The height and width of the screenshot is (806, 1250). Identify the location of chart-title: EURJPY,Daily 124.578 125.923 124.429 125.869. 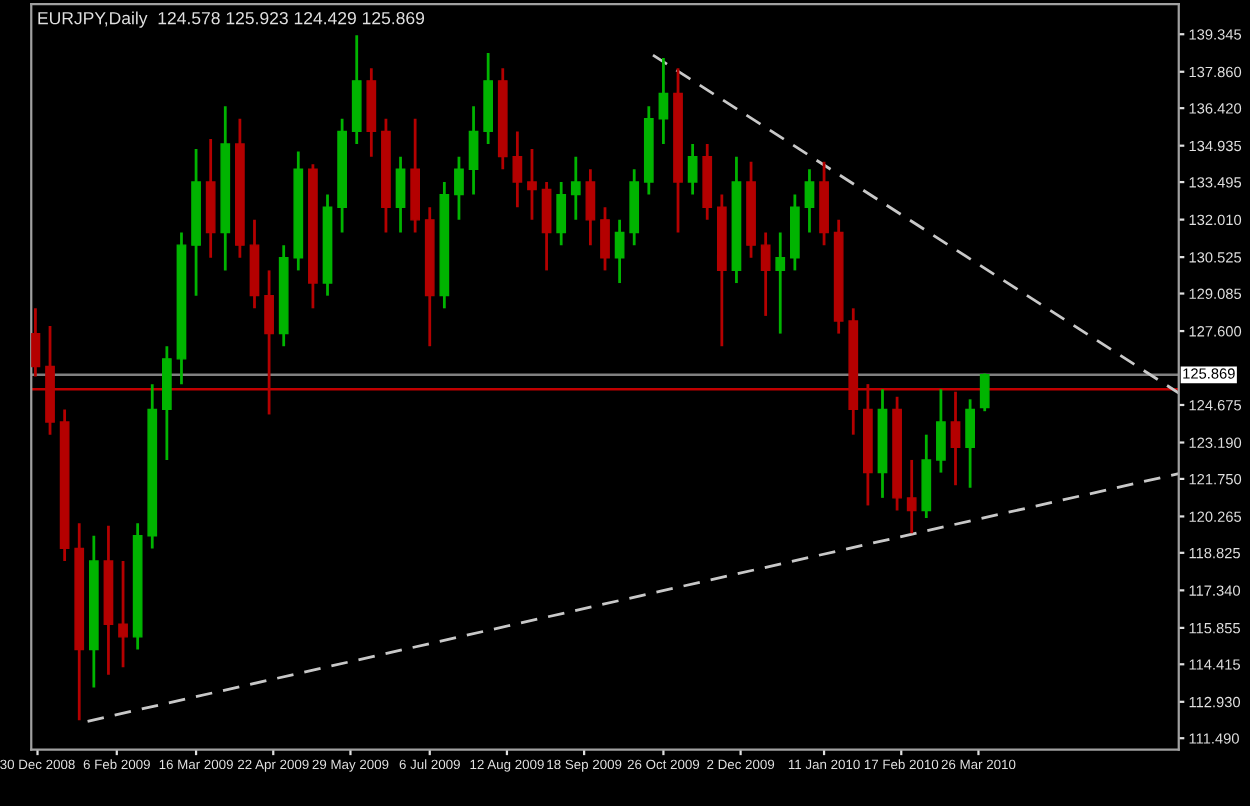
(231, 19).